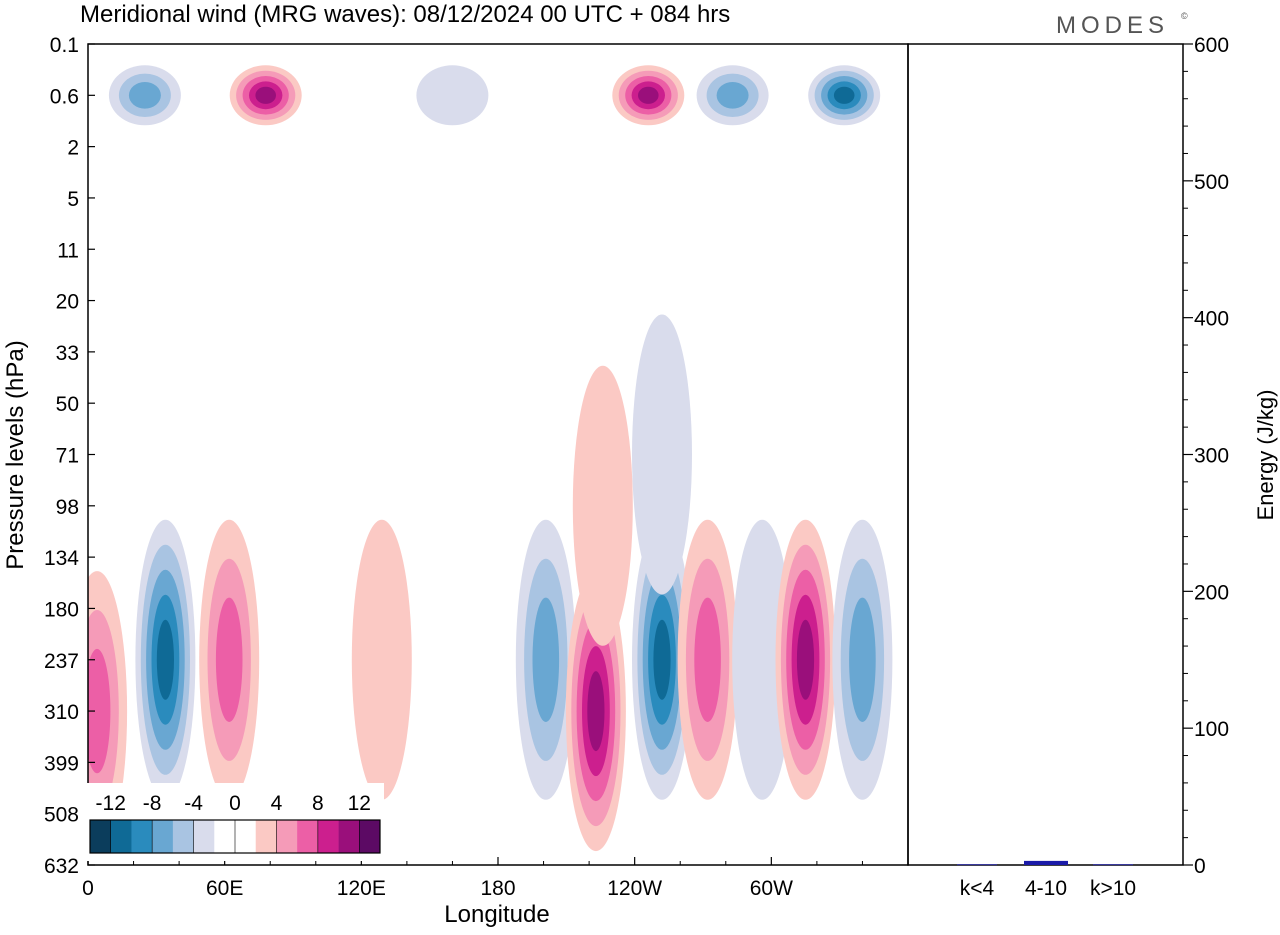  I want to click on x-tick-label: 60W, so click(771, 888).